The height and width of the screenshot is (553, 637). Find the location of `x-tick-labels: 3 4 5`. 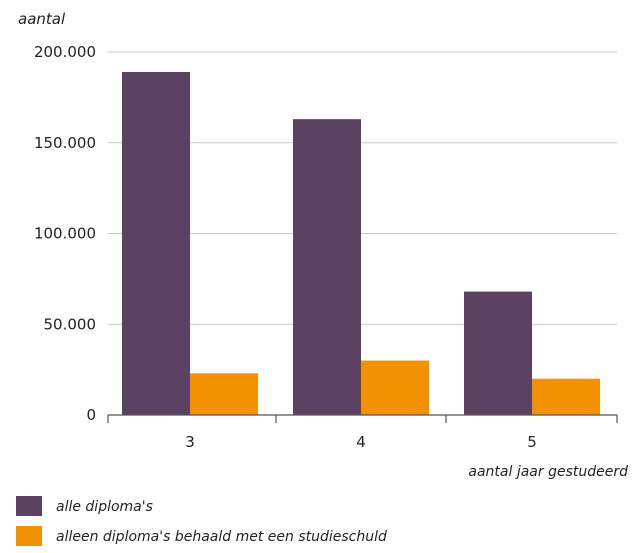

x-tick-labels: 3 4 5 is located at coordinates (362, 433).